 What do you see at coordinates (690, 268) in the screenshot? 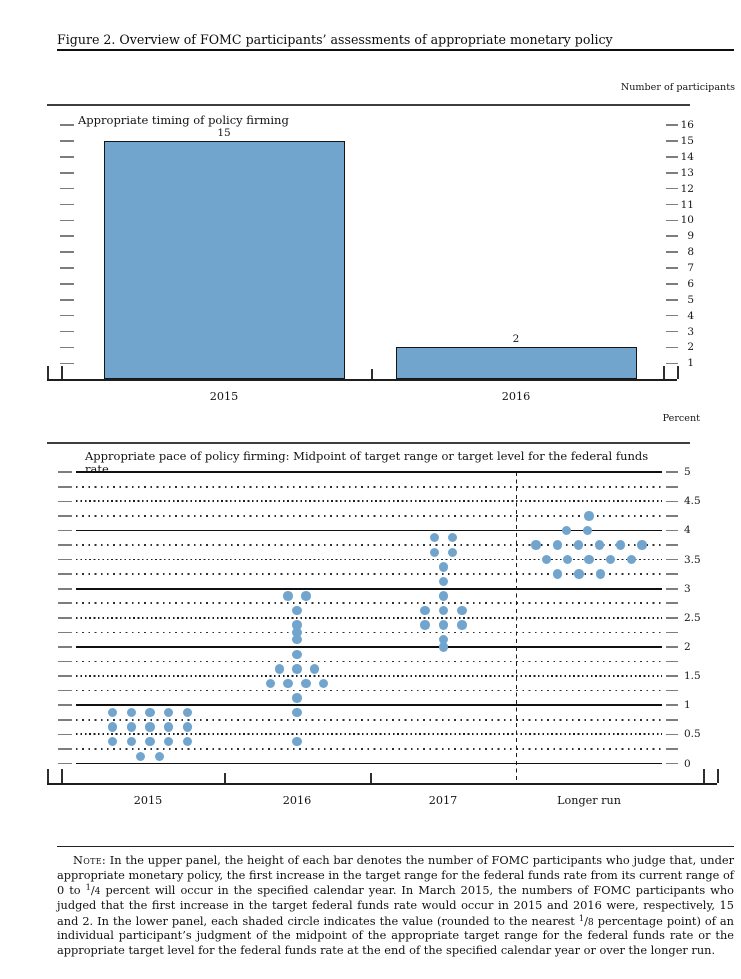
I see `y-tick-label: 7` at bounding box center [690, 268].